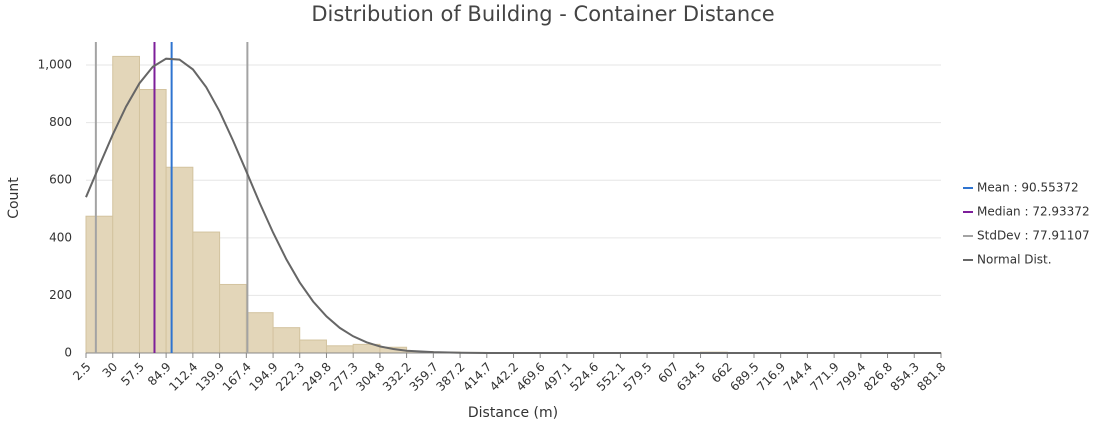  Describe the element at coordinates (798, 377) in the screenshot. I see `x-tick-label: 744.4` at that location.